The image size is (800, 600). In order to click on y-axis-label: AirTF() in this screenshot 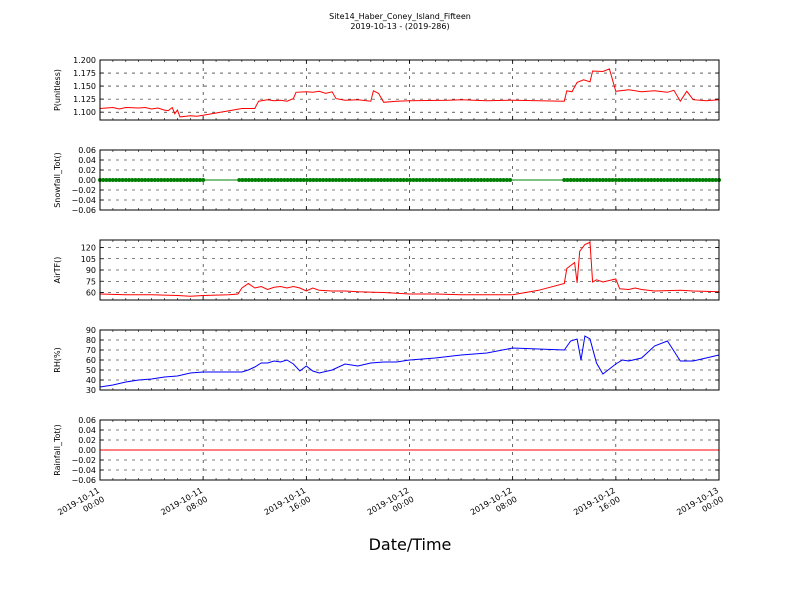, I will do `click(57, 270)`.